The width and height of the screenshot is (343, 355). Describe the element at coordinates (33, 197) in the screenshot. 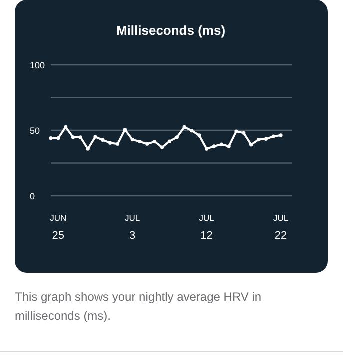

I see `y-tick-label: 0` at that location.